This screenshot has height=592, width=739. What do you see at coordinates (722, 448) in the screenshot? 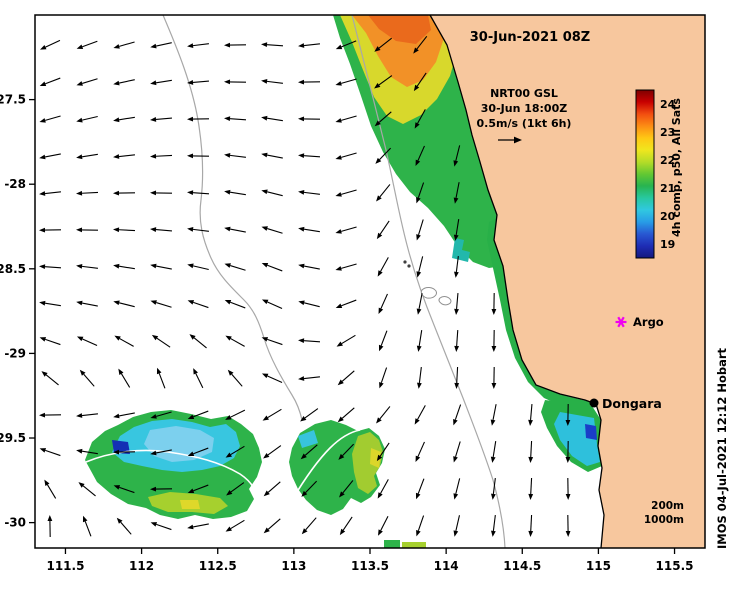
I see `imos-watermark: IMOS 04-Jul-2021 12:12 Hobart` at bounding box center [722, 448].